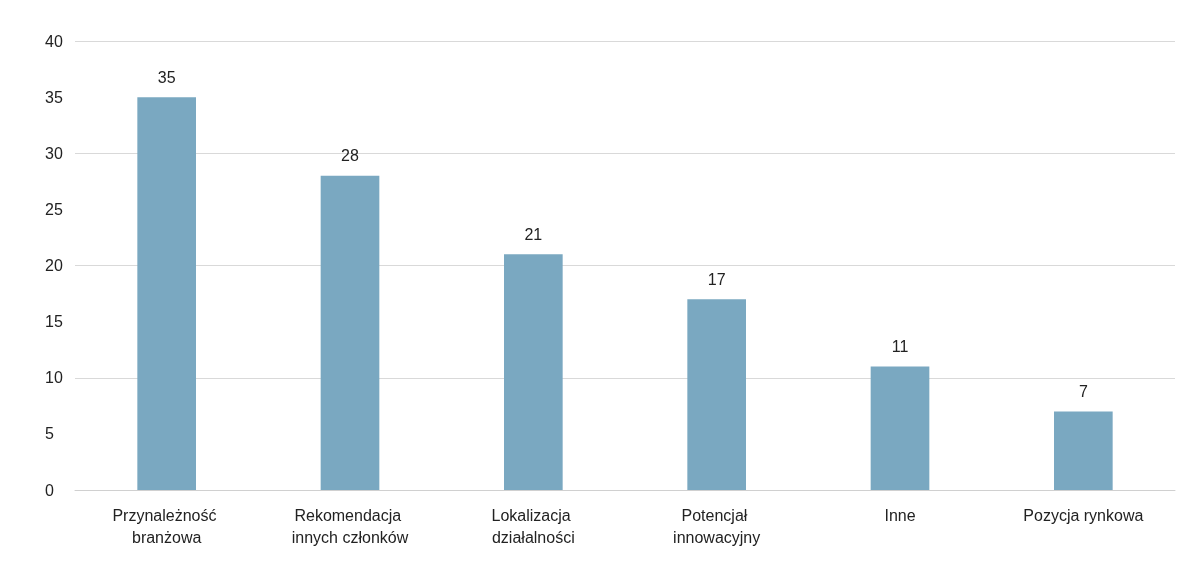 The height and width of the screenshot is (574, 1189). I want to click on y-tick-label: 25, so click(54, 209).